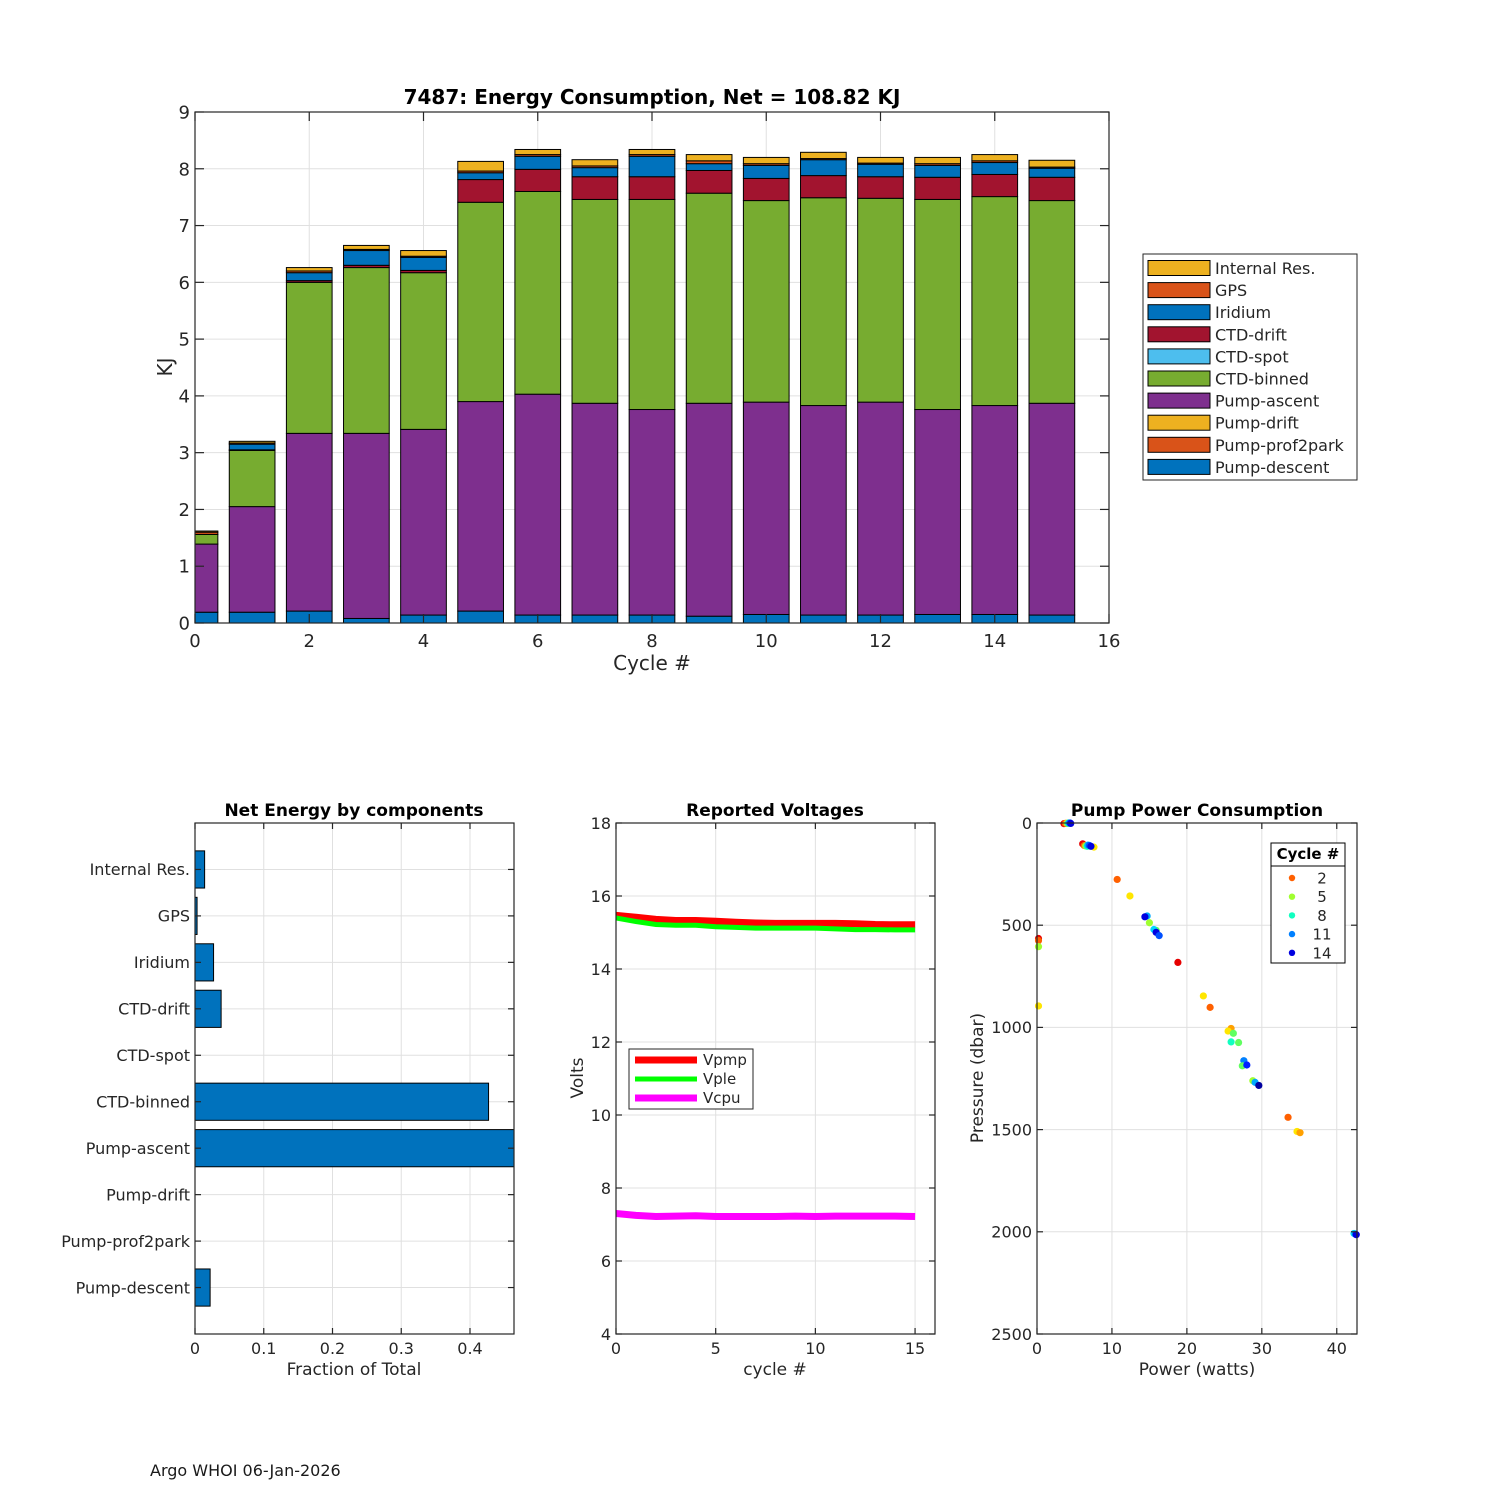 This screenshot has height=1500, width=1500. Describe the element at coordinates (601, 1042) in the screenshot. I see `y-tick-label: 12` at that location.